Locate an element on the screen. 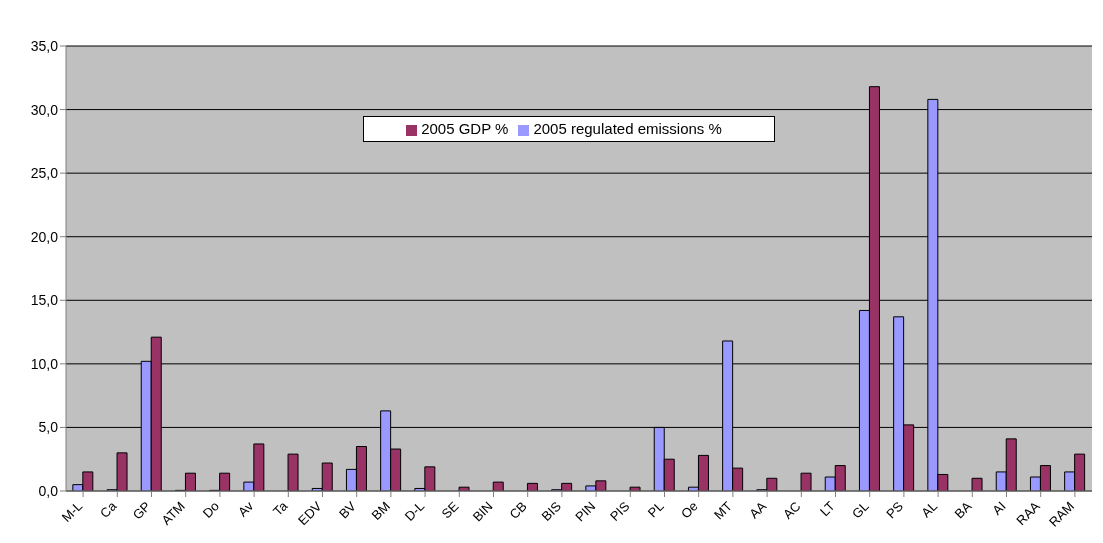 The image size is (1103, 543). y-tick-label: 20,0 is located at coordinates (44, 236).